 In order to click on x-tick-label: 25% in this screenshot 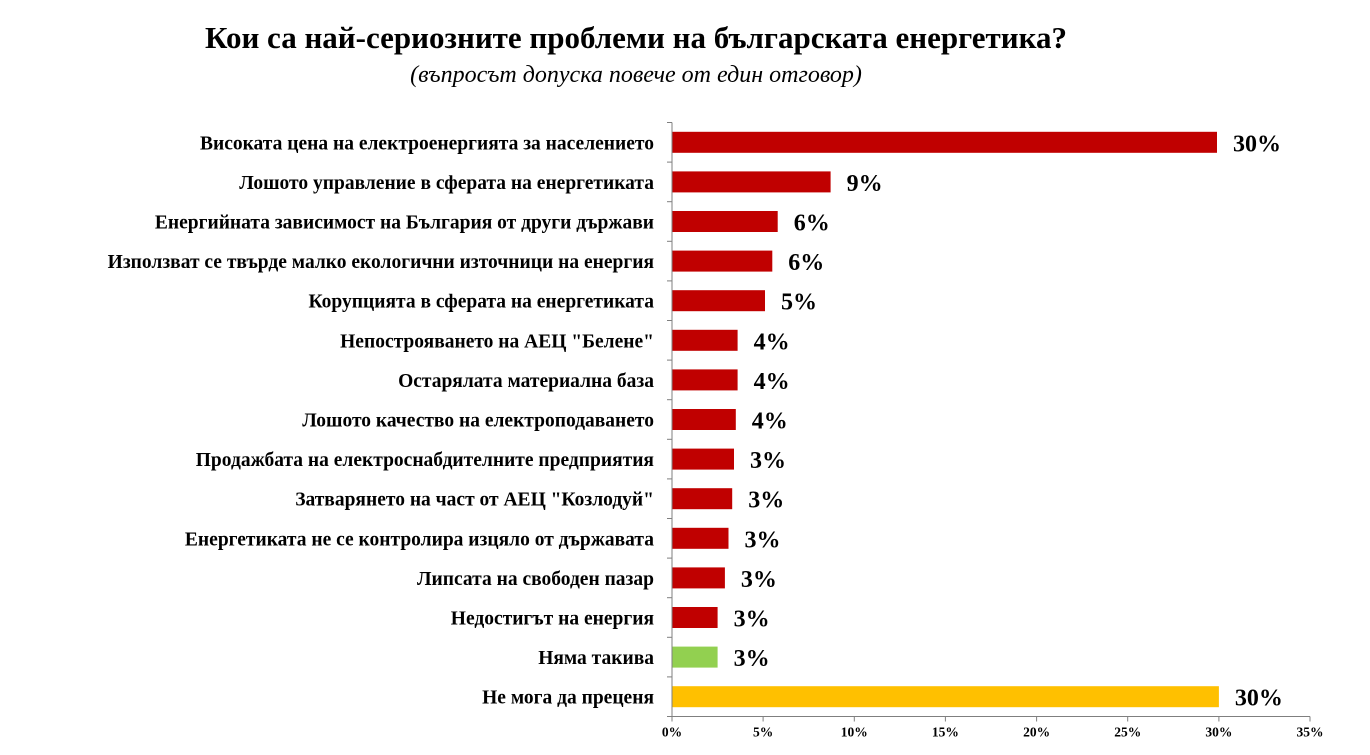, I will do `click(1127, 732)`.